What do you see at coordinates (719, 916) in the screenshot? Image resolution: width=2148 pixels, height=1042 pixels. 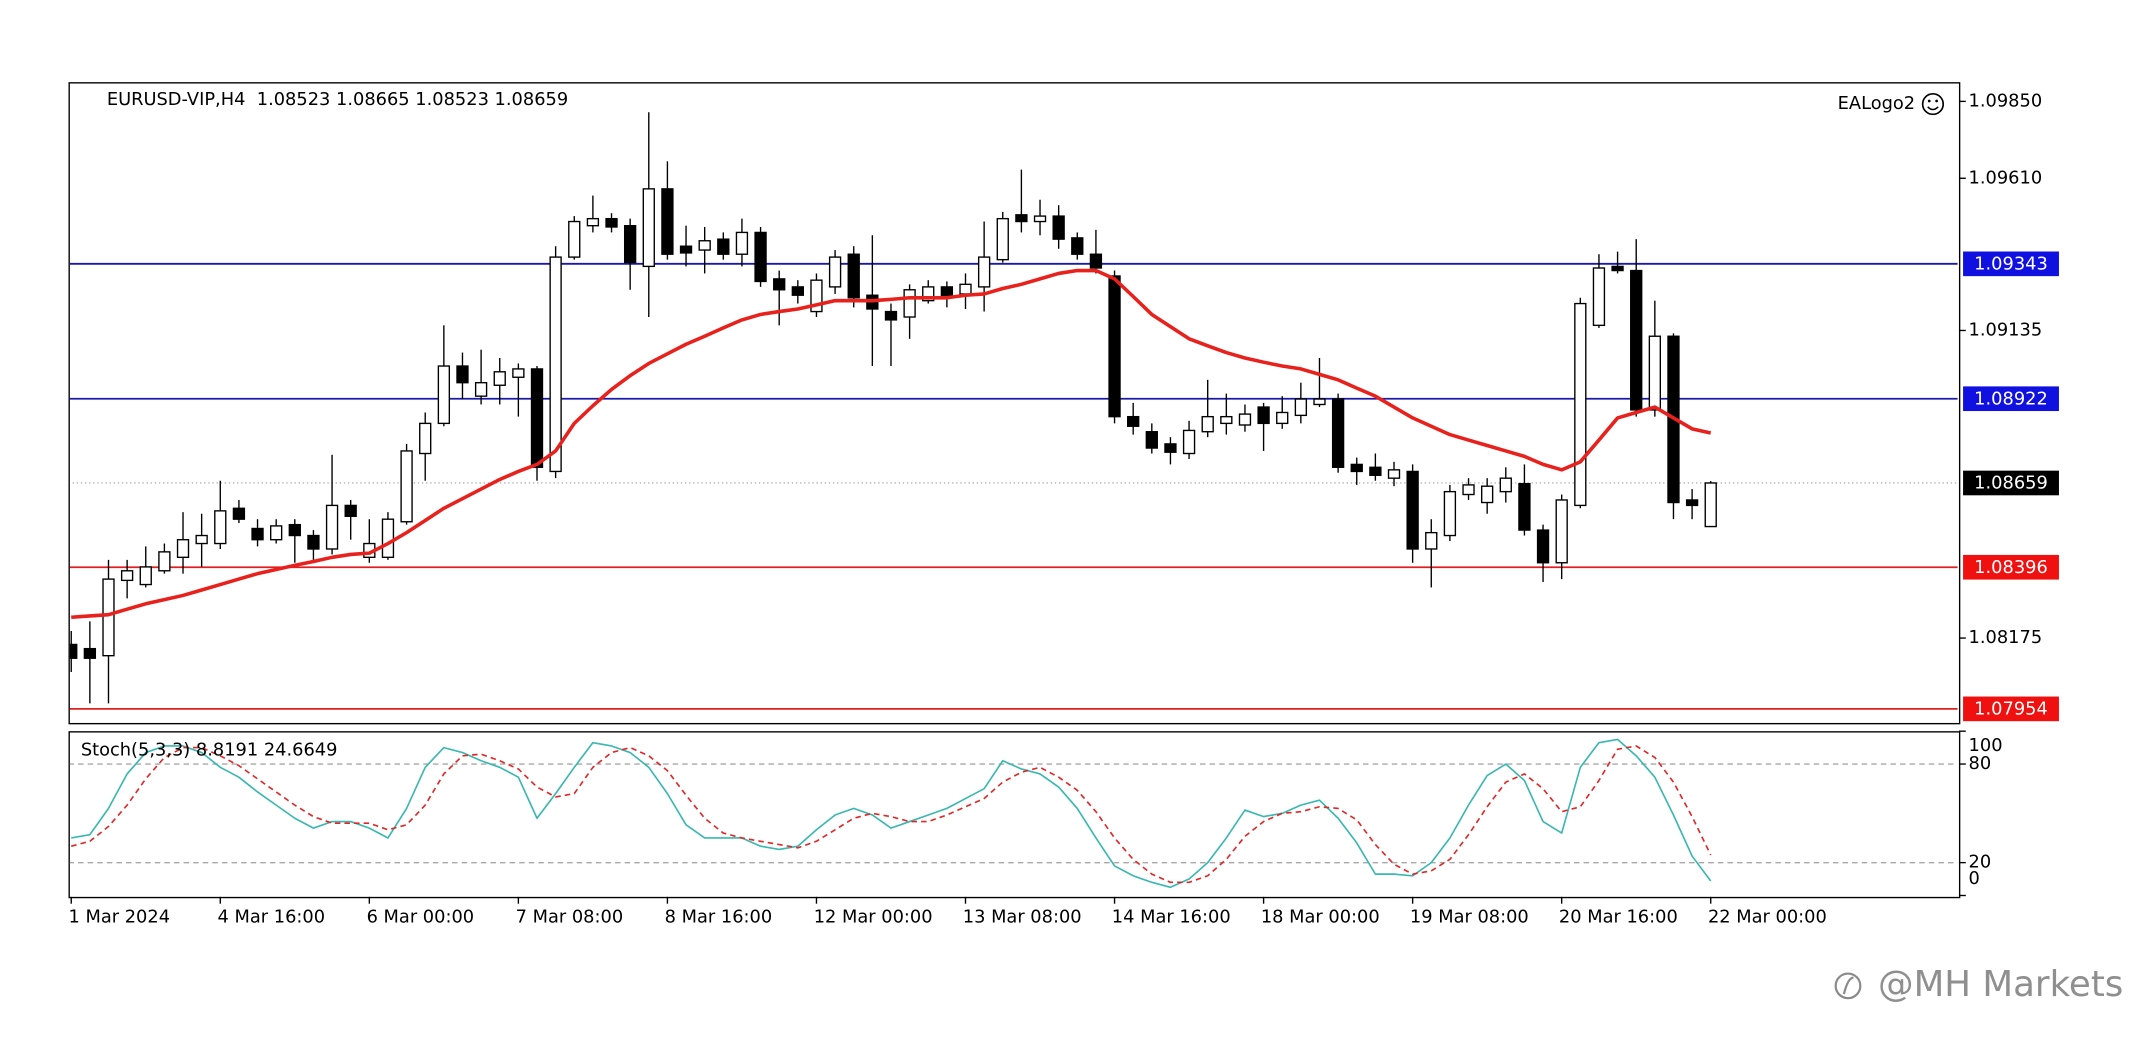 I see `x-tick-label: 8 Mar 16:00` at bounding box center [719, 916].